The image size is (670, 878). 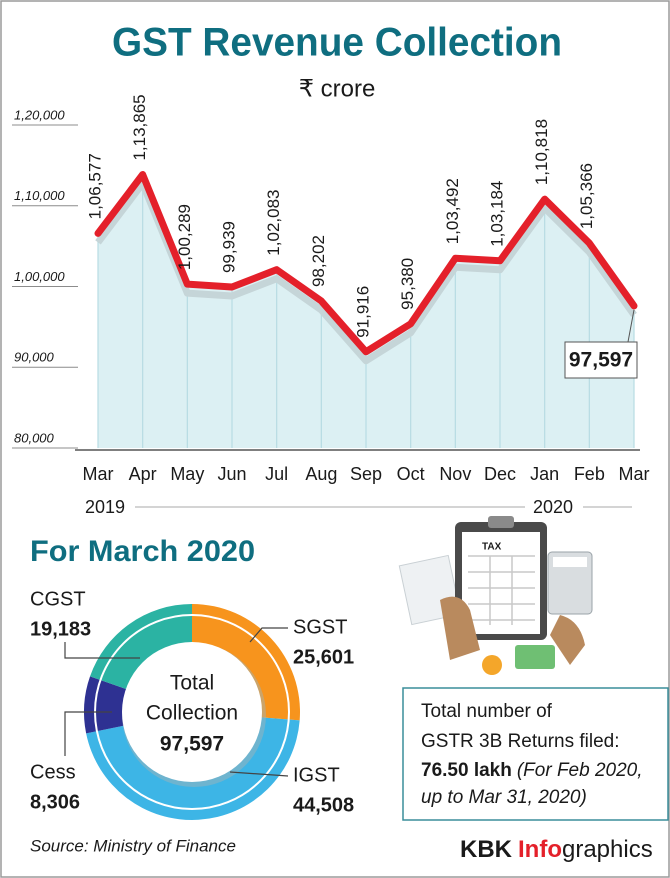 I want to click on center-label: Collection, so click(x=192, y=713).